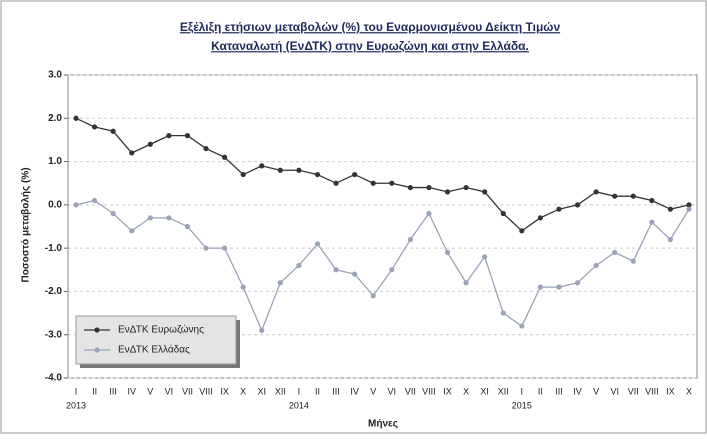  What do you see at coordinates (76, 405) in the screenshot?
I see `year-label: 2013` at bounding box center [76, 405].